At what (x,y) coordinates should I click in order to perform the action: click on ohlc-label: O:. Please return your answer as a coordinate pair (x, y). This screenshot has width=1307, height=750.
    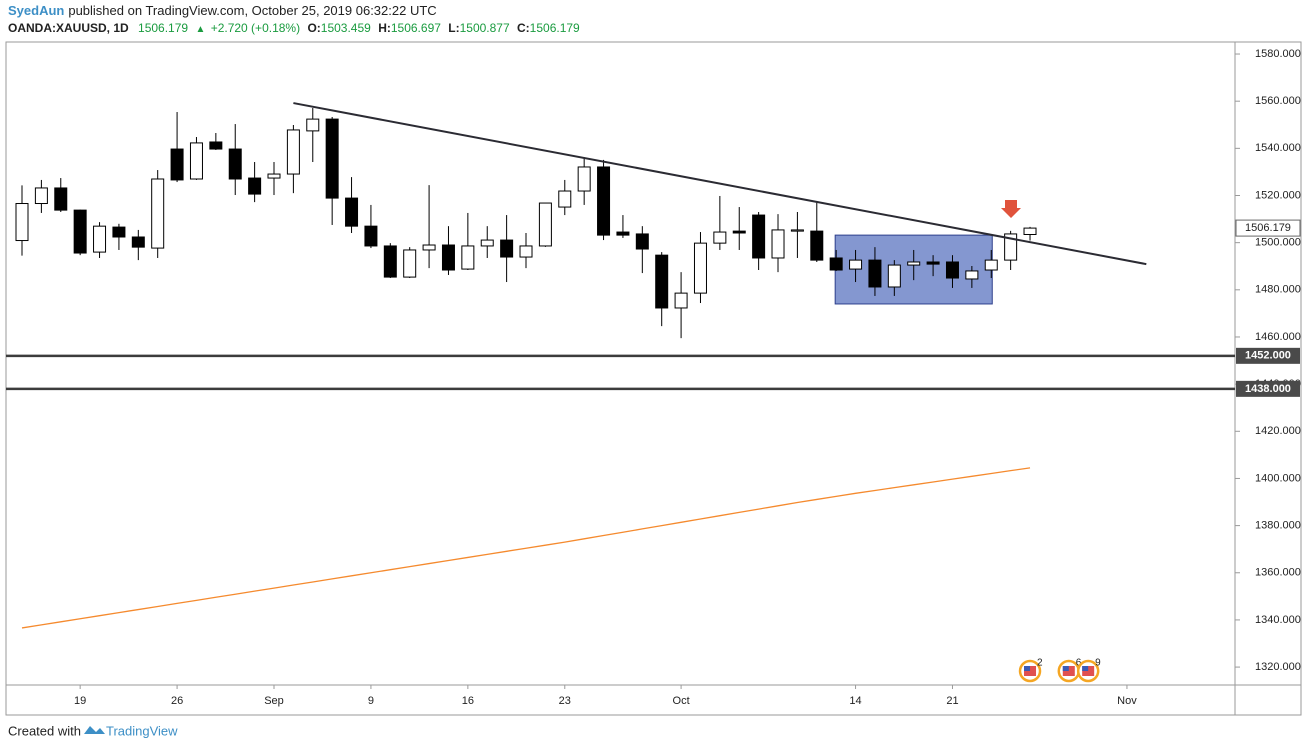
    Looking at the image, I should click on (313, 28).